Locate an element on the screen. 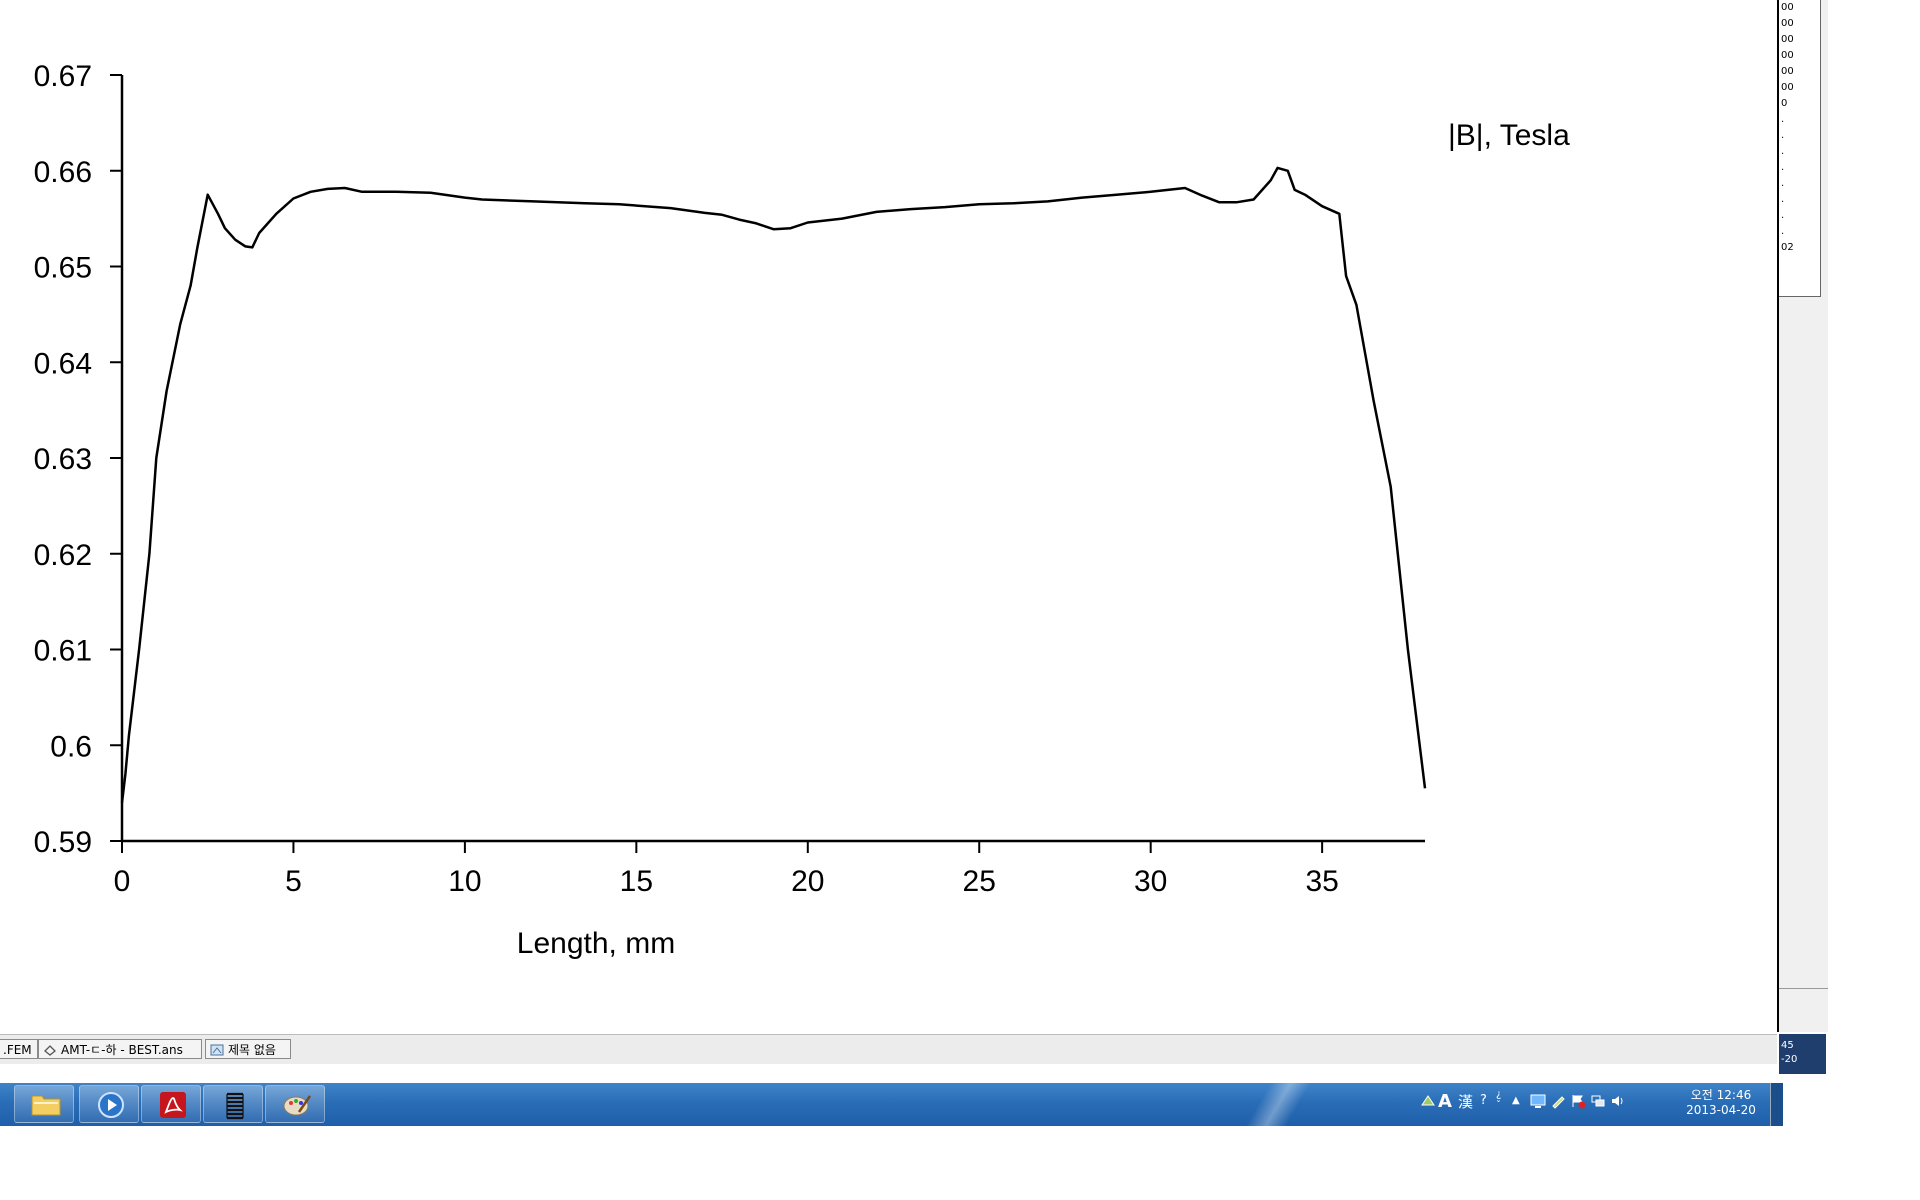 The width and height of the screenshot is (1920, 1200). volume-icon is located at coordinates (1618, 1103).